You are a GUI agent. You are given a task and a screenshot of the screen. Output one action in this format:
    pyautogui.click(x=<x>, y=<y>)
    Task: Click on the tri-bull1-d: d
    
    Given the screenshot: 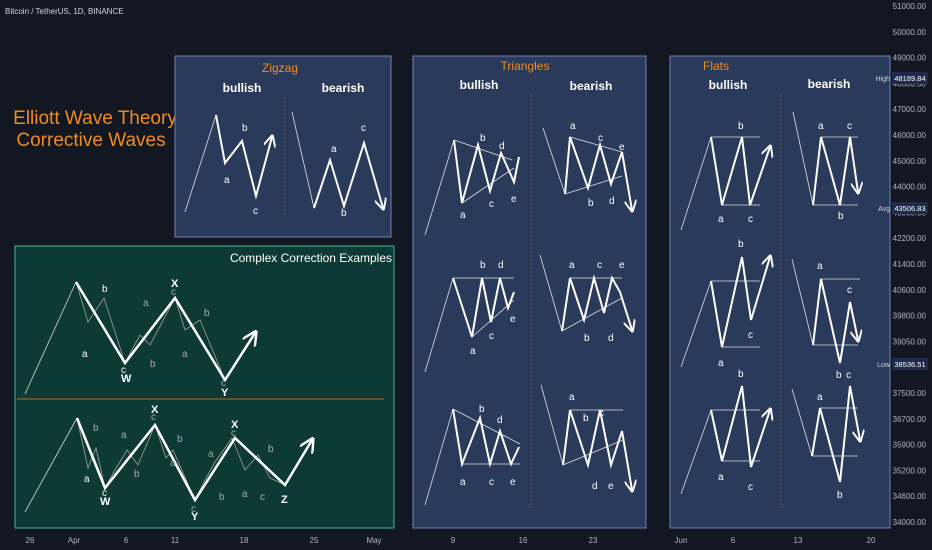 What is the action you would take?
    pyautogui.click(x=502, y=146)
    